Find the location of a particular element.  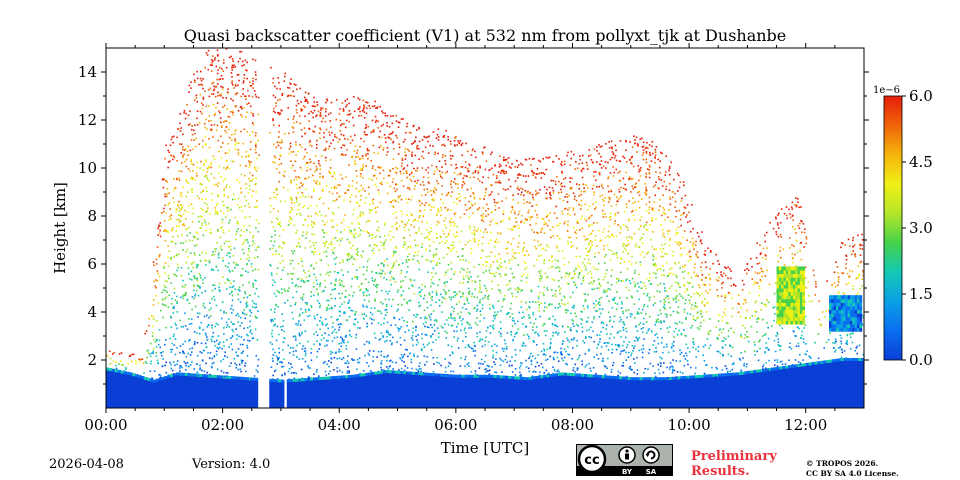

colorbar-tick-label: 0.0 is located at coordinates (921, 360).